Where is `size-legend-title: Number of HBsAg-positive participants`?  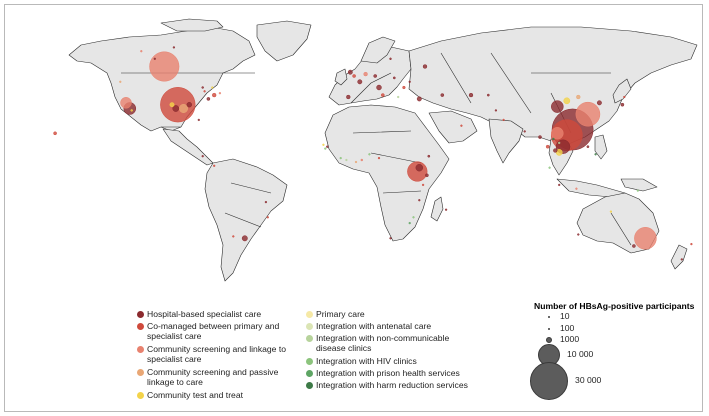 size-legend-title: Number of HBsAg-positive participants is located at coordinates (614, 306).